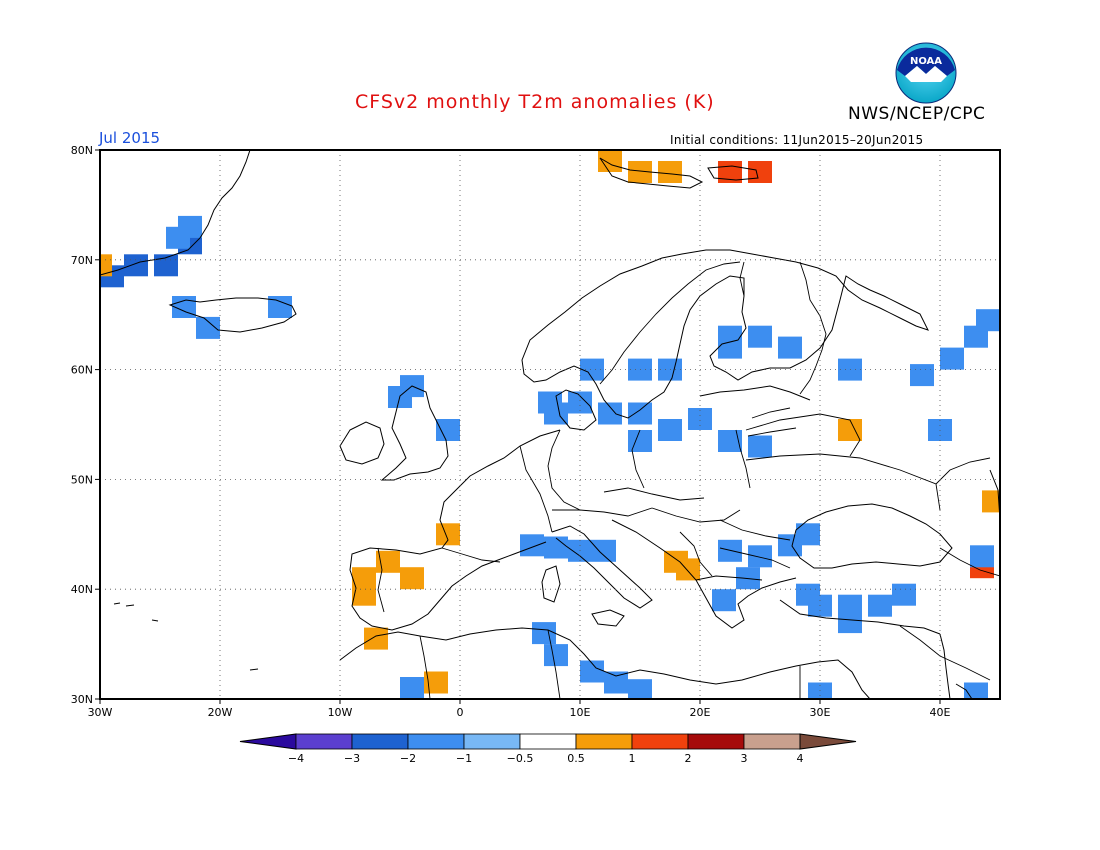 The image size is (1100, 850). What do you see at coordinates (82, 260) in the screenshot?
I see `lat-tick-label: 70N` at bounding box center [82, 260].